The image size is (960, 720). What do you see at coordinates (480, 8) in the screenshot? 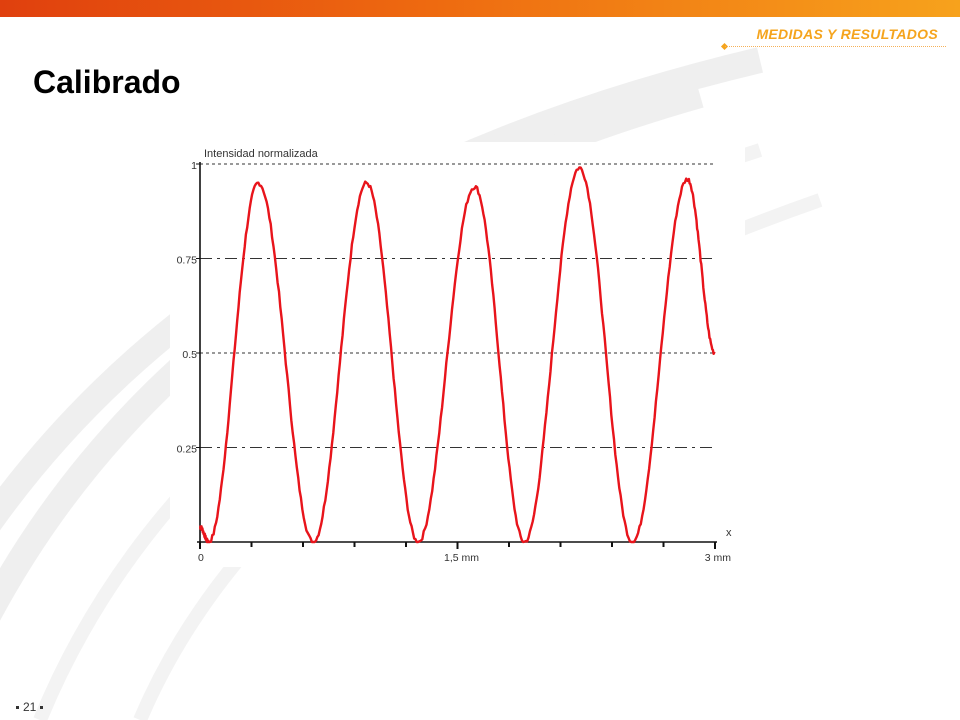
I see `top-accent-bar` at bounding box center [480, 8].